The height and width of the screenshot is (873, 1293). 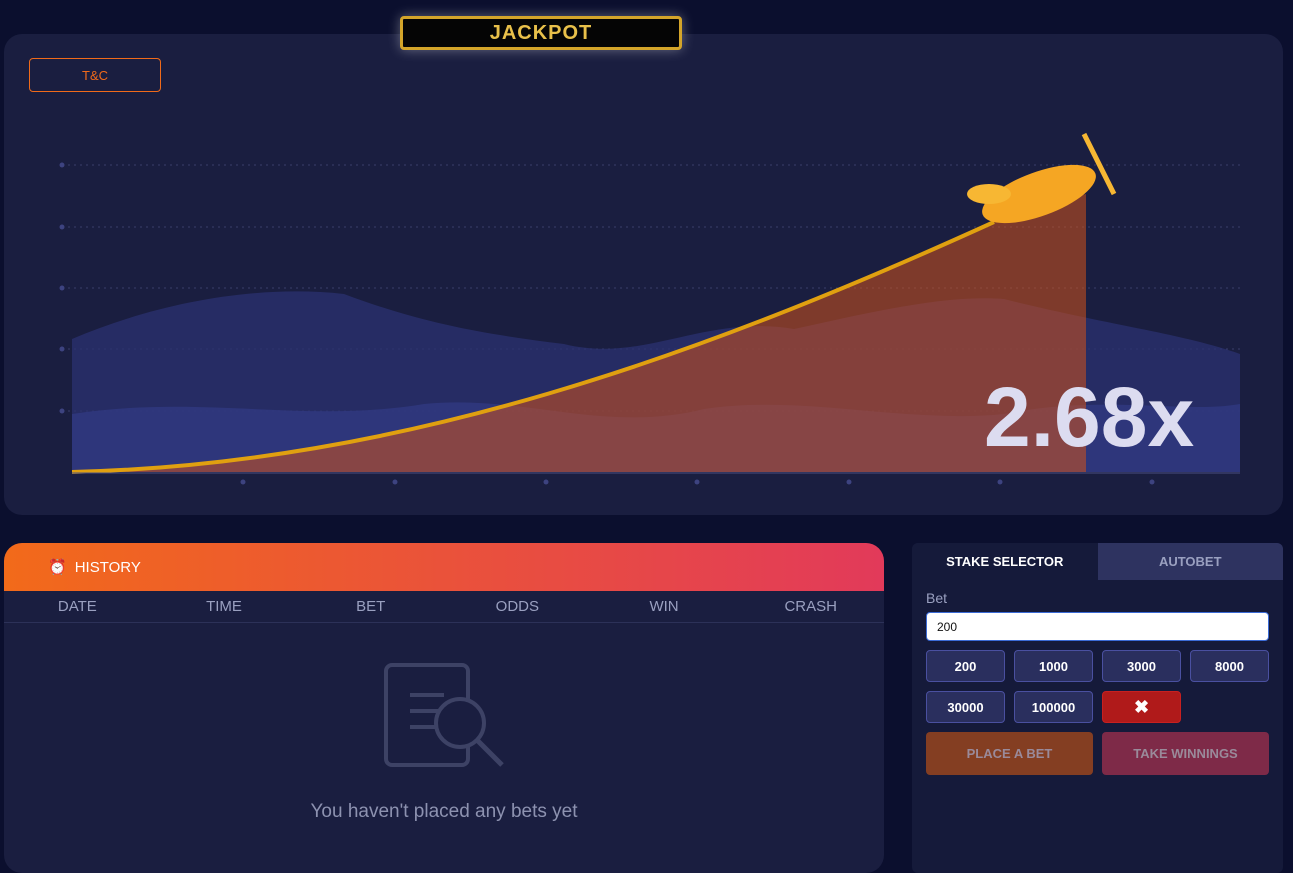 What do you see at coordinates (444, 607) in the screenshot?
I see `history-columns: DATE TIME BET ODDS WIN CRASH` at bounding box center [444, 607].